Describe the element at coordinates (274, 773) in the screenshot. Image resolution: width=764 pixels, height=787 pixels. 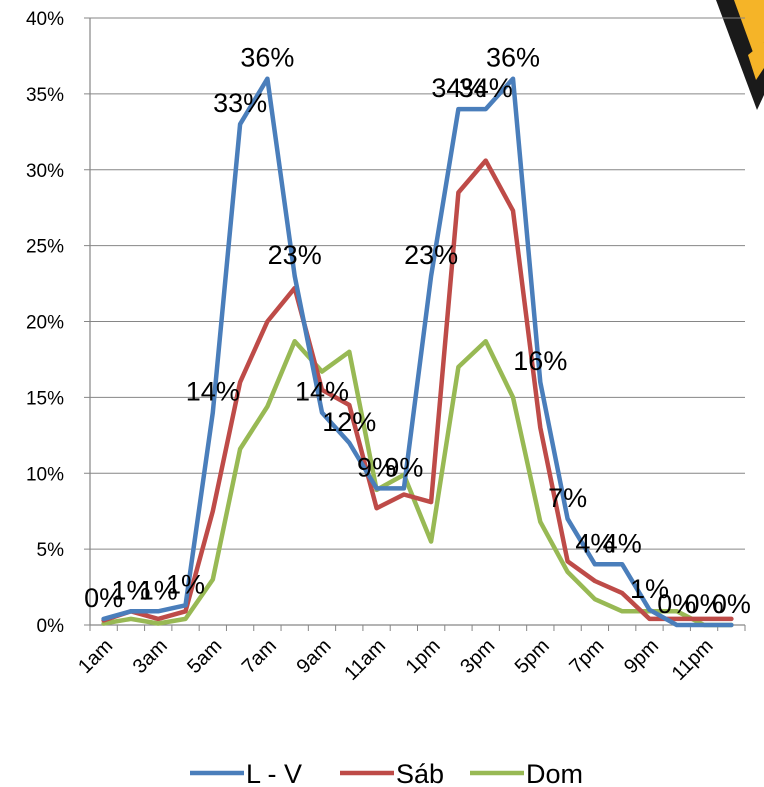
I see `legend-label: L - V` at that location.